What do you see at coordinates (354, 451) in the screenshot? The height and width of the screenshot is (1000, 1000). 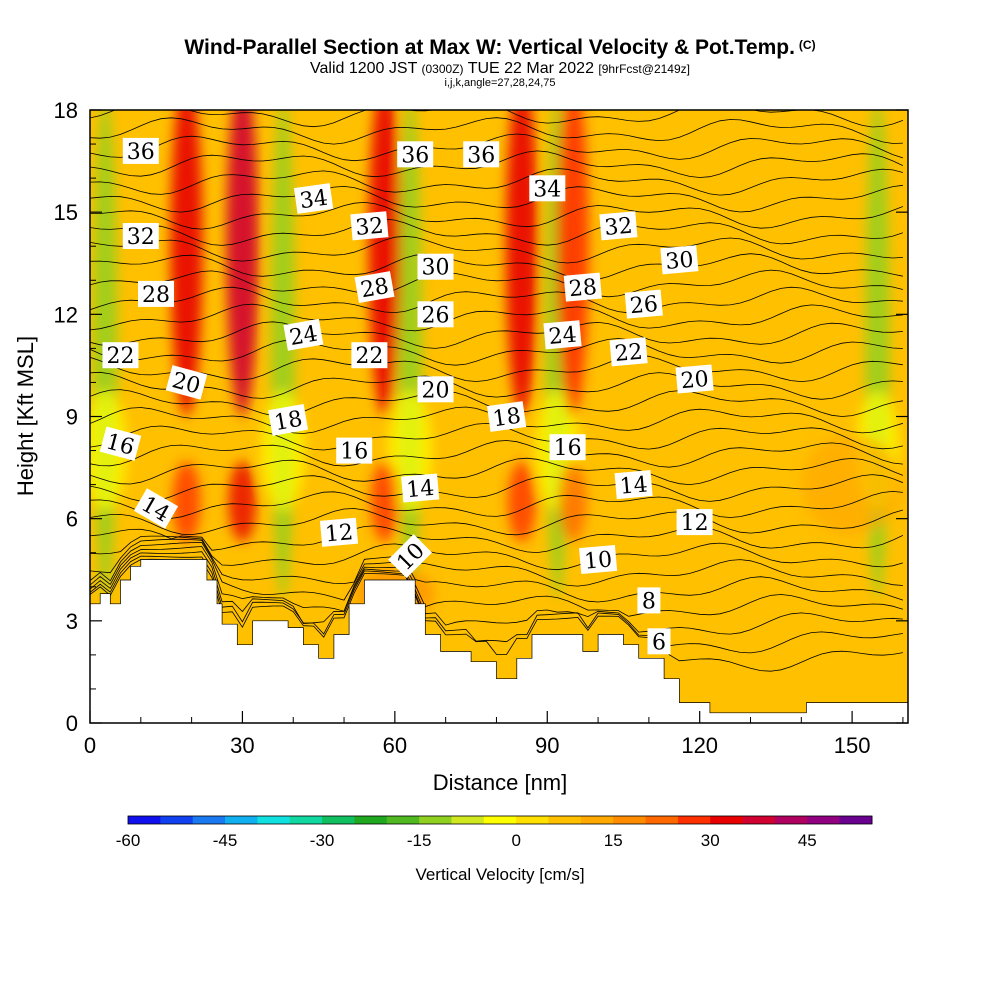 I see `isentrope-label-26: 16` at bounding box center [354, 451].